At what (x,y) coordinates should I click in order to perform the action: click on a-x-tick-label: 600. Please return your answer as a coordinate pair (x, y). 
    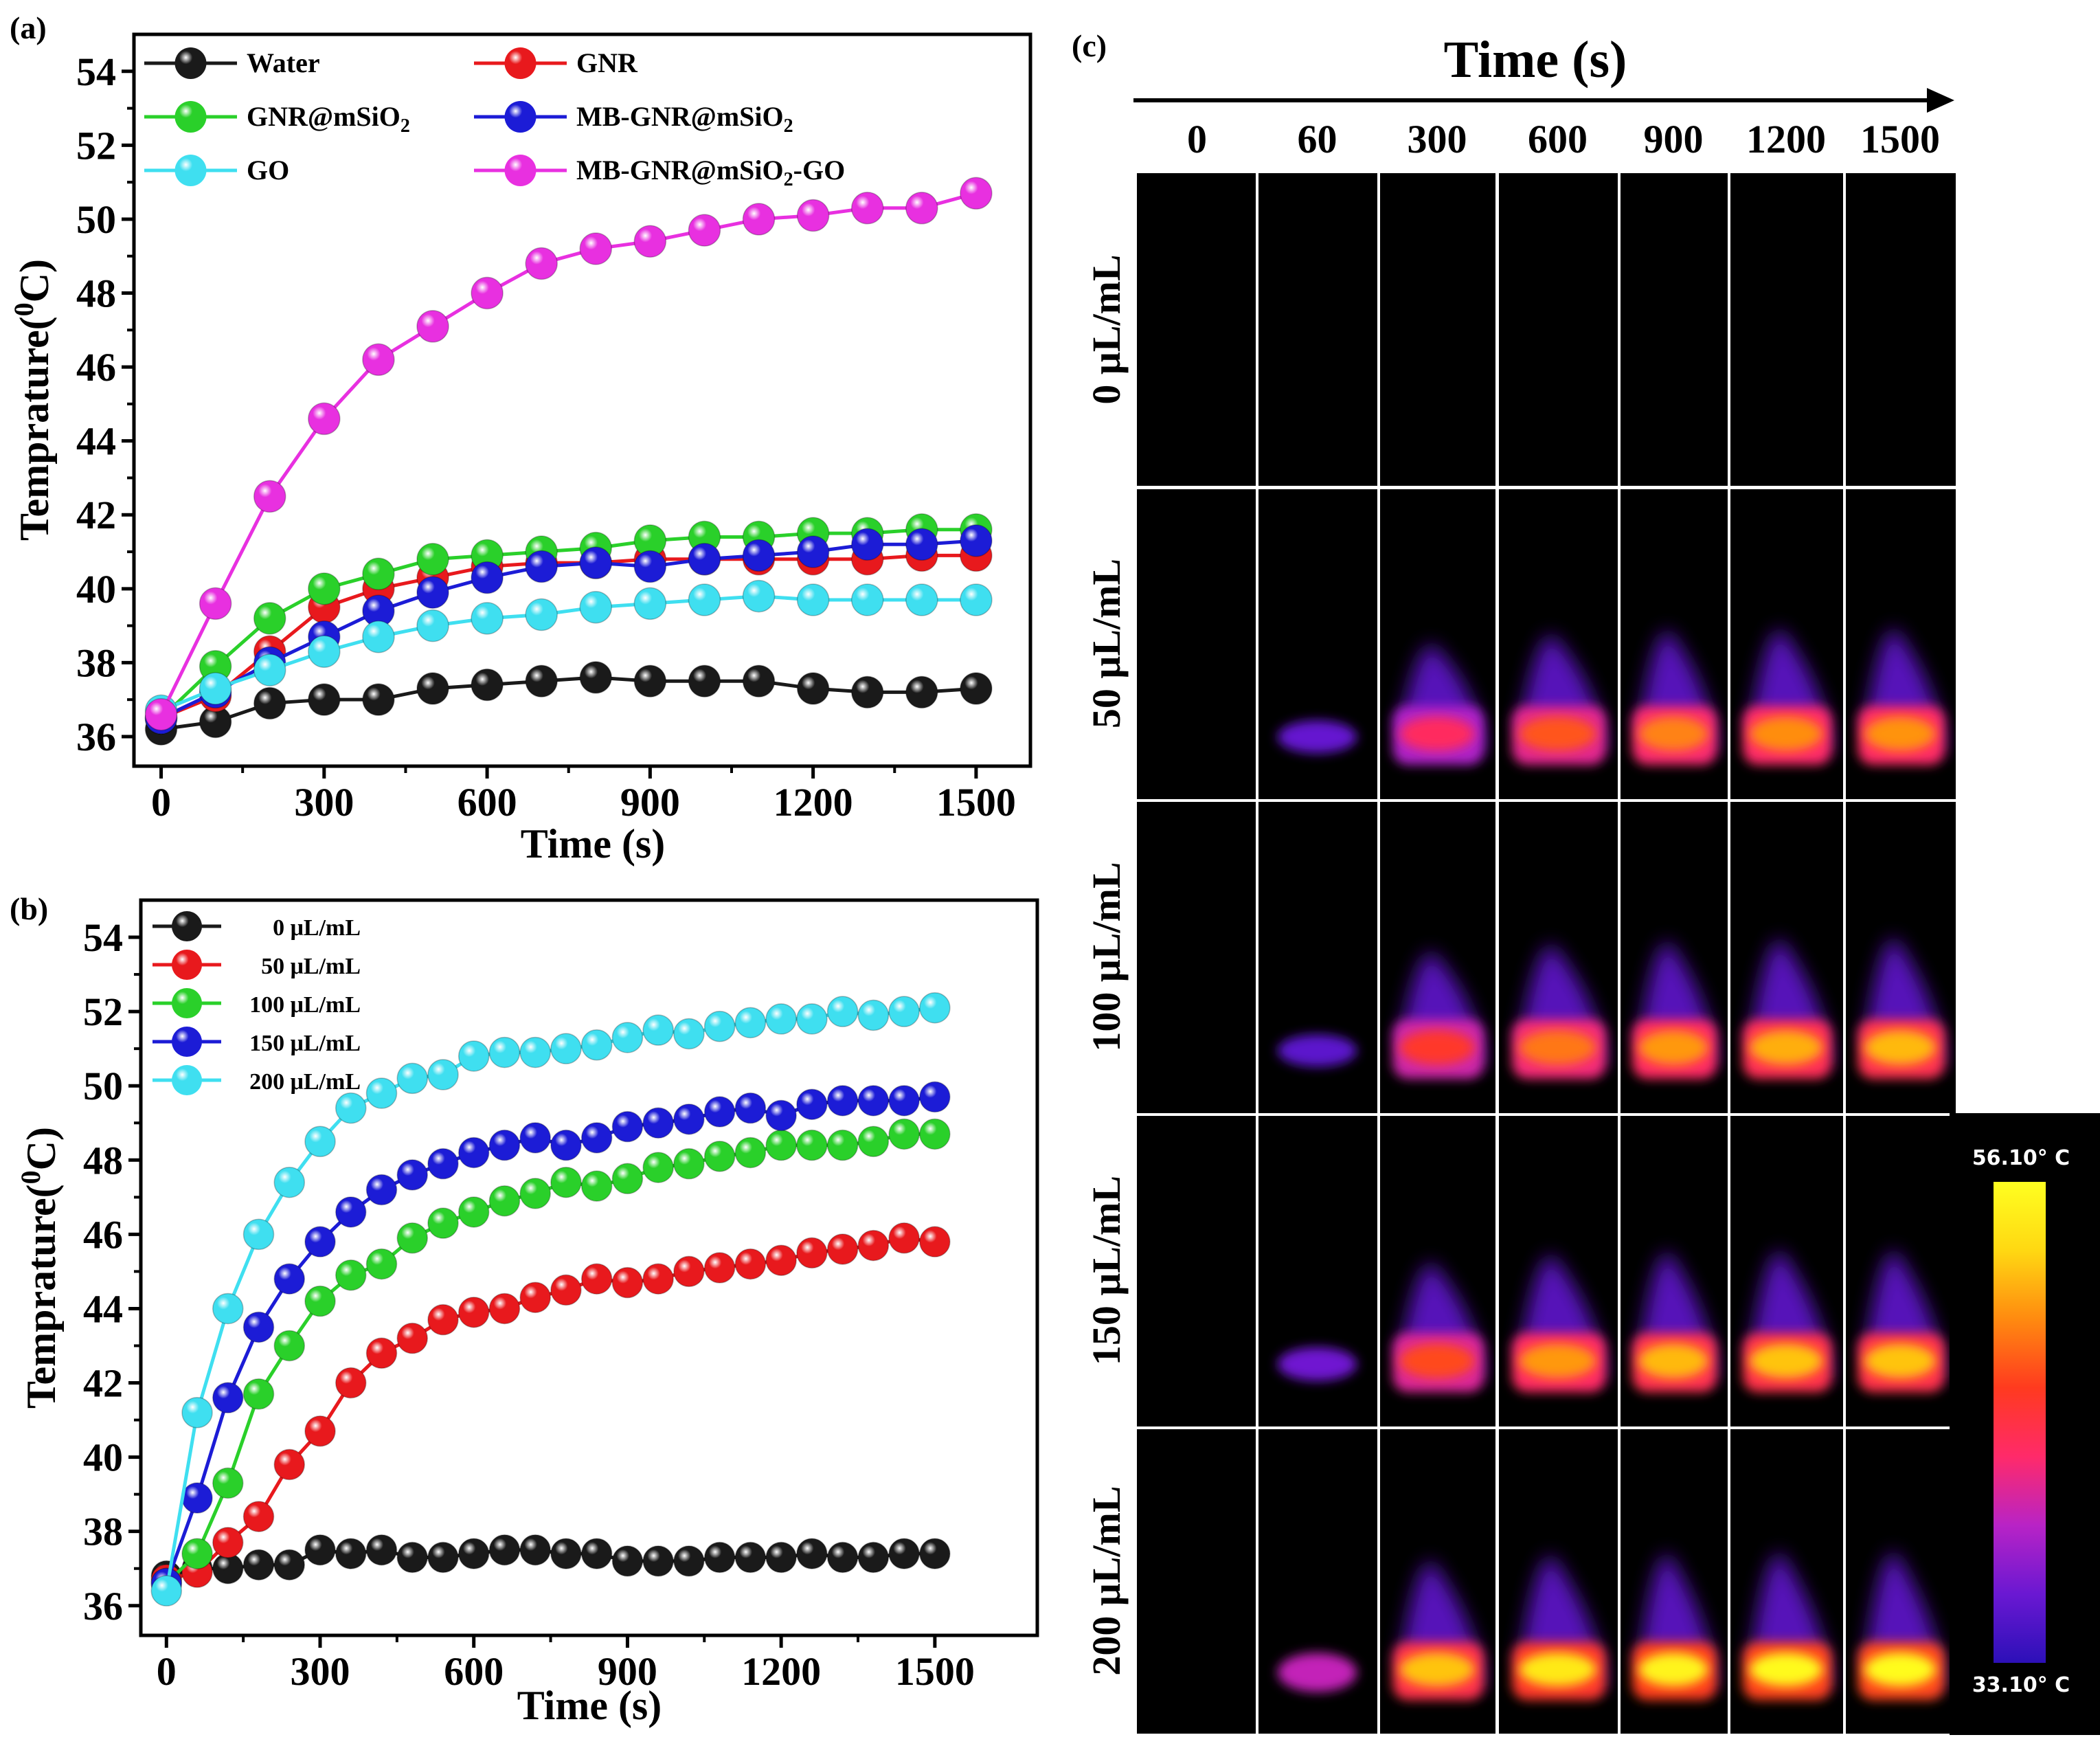
    Looking at the image, I should click on (488, 802).